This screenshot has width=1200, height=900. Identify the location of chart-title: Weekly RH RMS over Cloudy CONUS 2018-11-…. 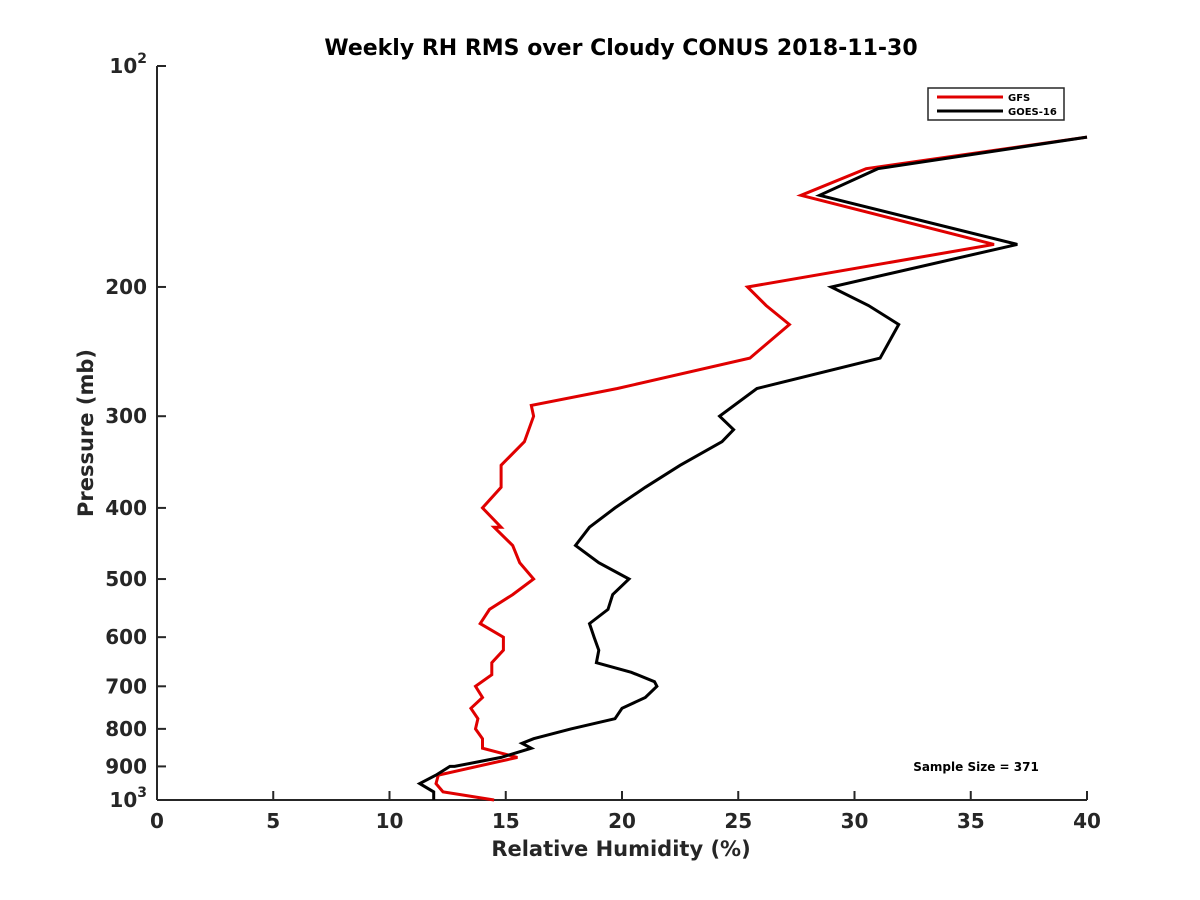
(620, 48).